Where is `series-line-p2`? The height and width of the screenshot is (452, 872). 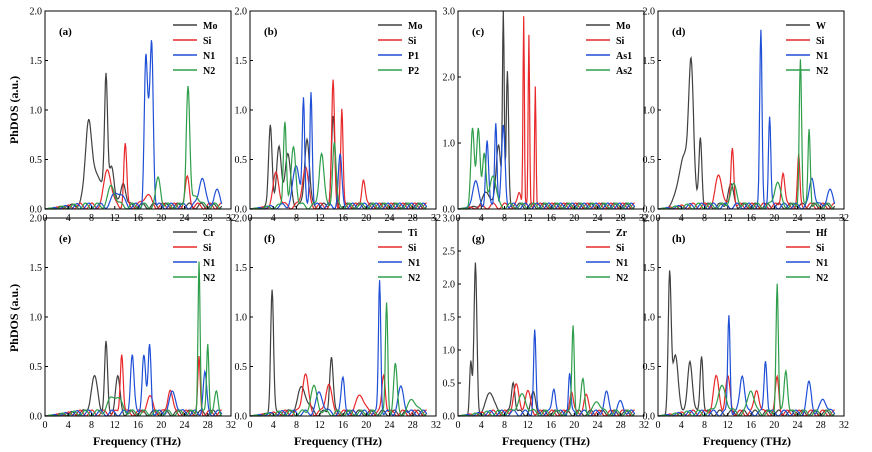 series-line-p2 is located at coordinates (338, 165).